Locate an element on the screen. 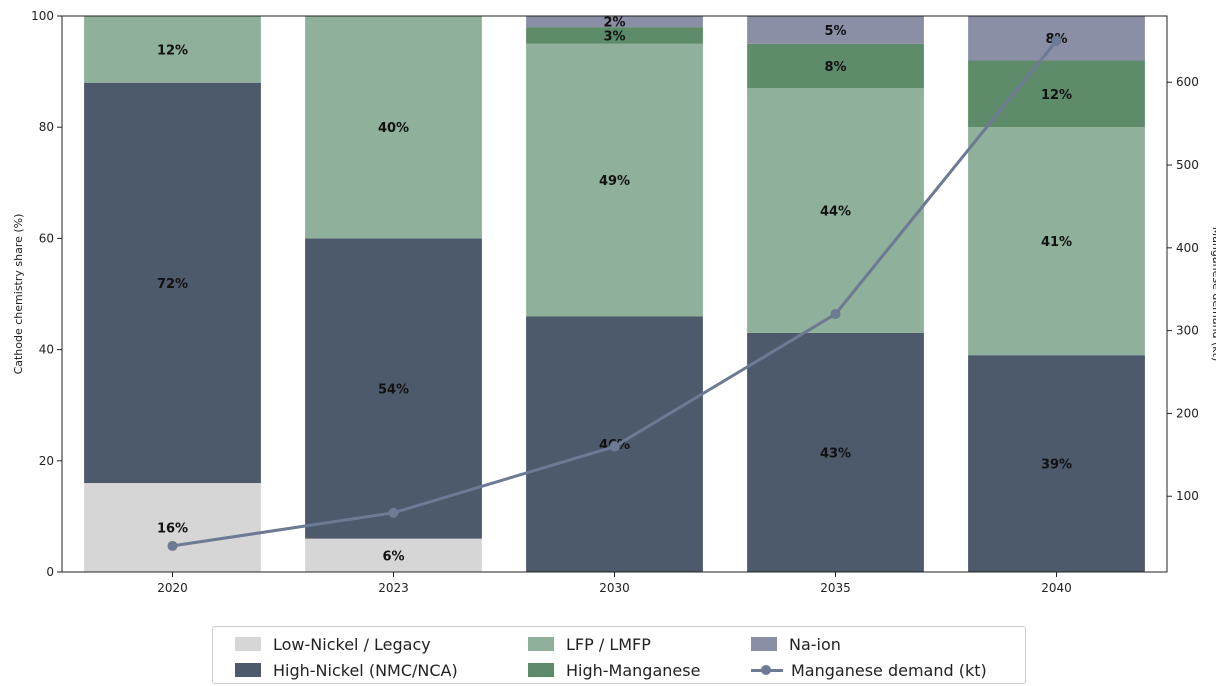  legend-item: LFP / LMFP is located at coordinates (589, 644).